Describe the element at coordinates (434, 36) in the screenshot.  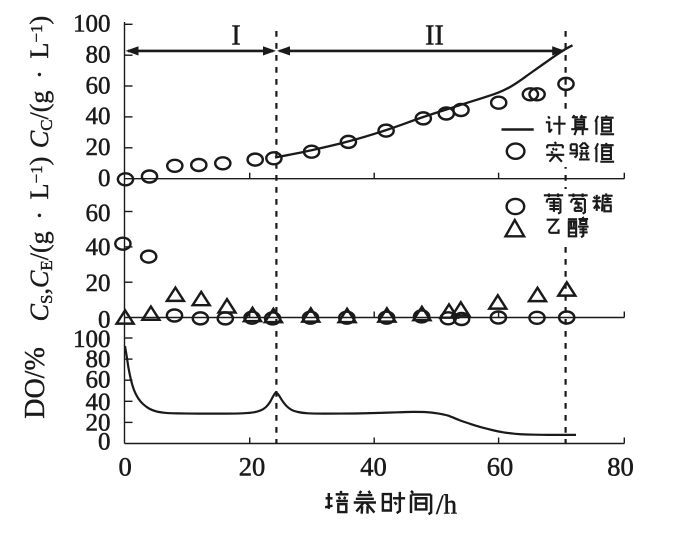
I see `svg-text: II` at that location.